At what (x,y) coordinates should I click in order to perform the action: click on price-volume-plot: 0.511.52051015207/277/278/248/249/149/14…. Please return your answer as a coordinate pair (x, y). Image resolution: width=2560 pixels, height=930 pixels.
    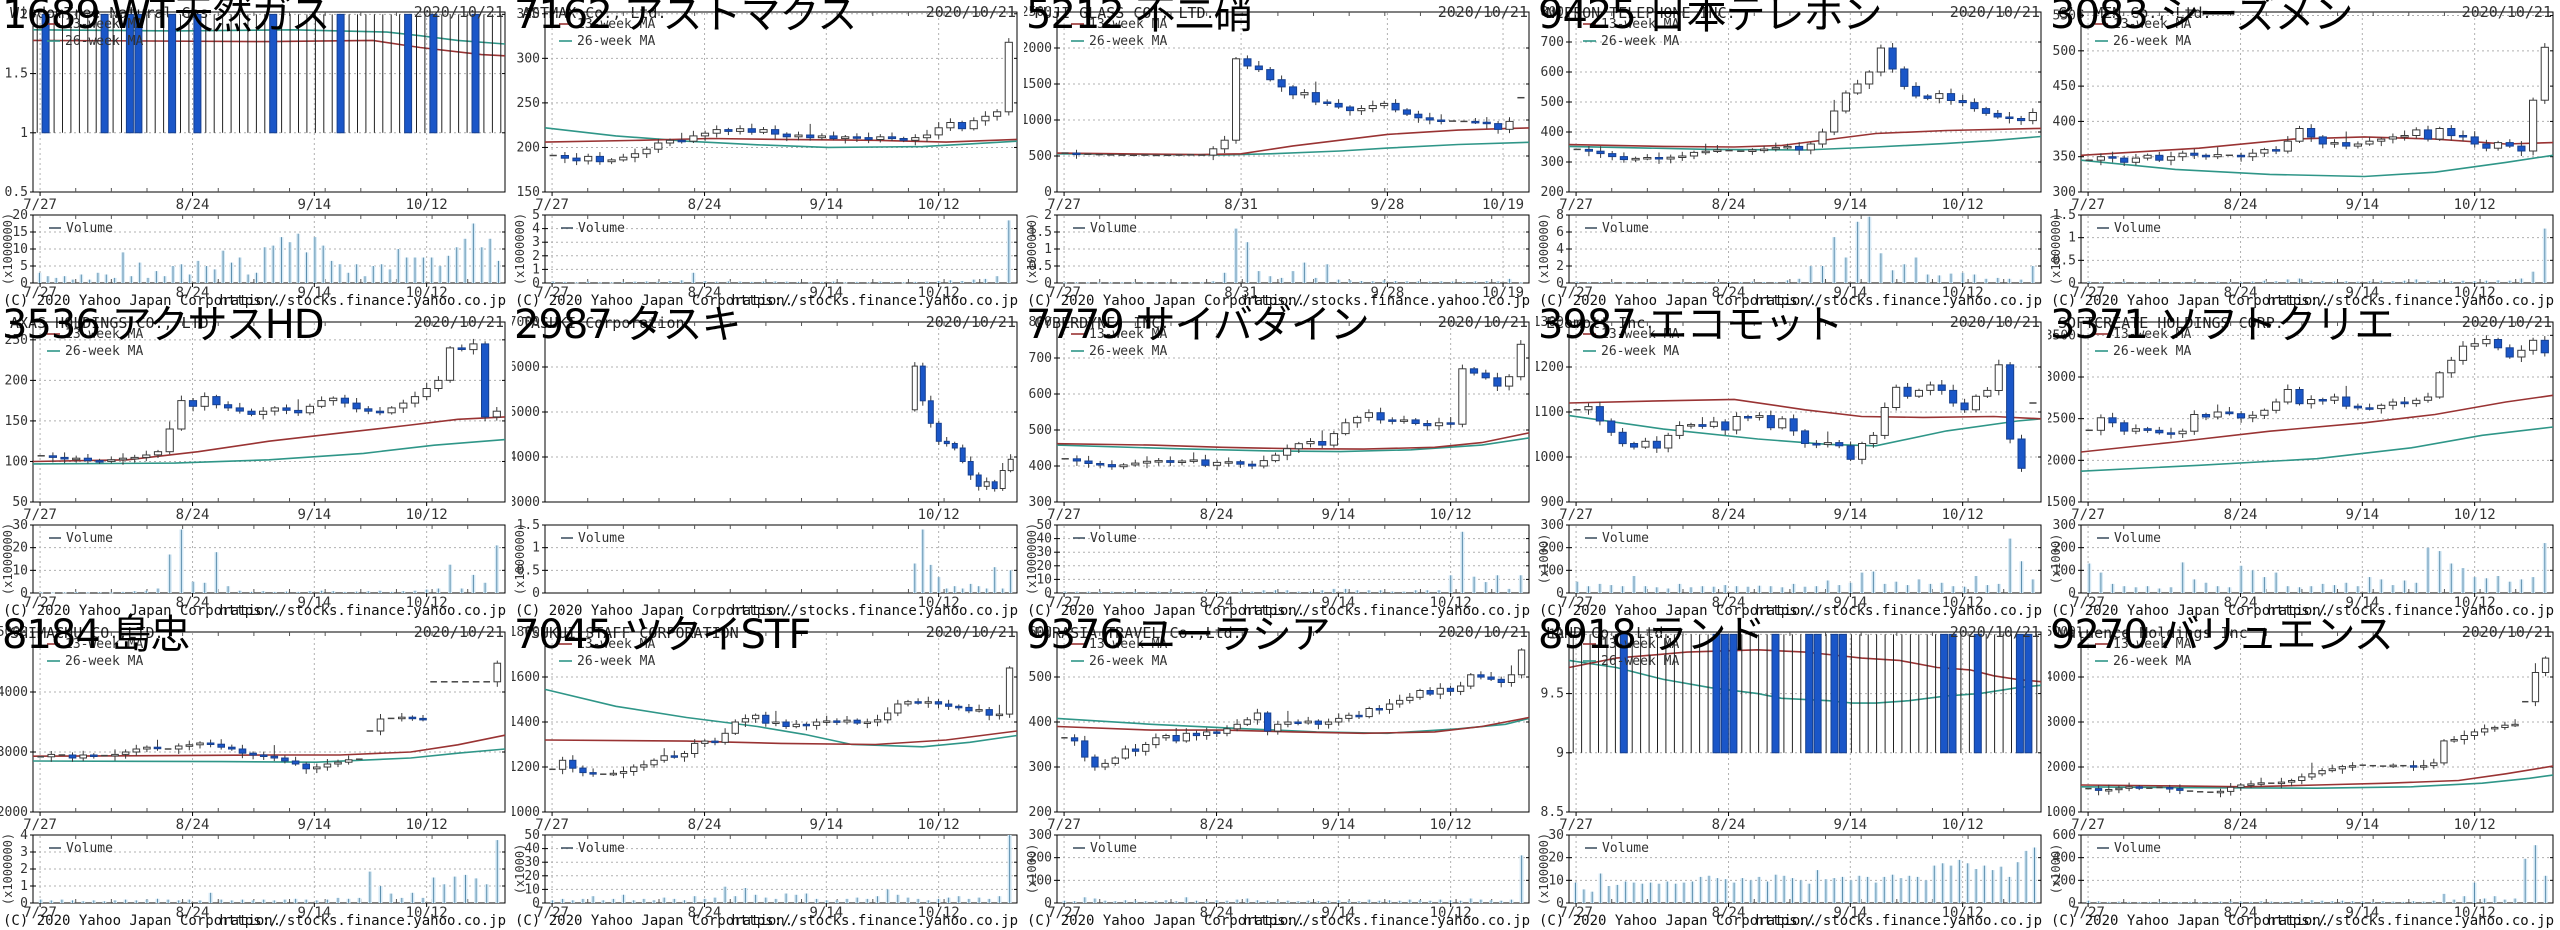
    Looking at the image, I should click on (253, 154).